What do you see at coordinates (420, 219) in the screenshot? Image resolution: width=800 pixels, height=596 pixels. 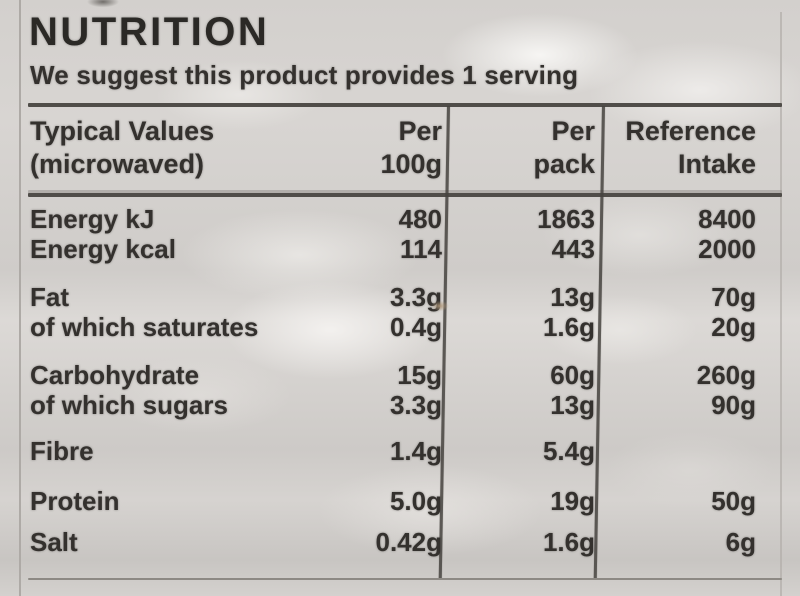 I see `row-per-100g: 480` at bounding box center [420, 219].